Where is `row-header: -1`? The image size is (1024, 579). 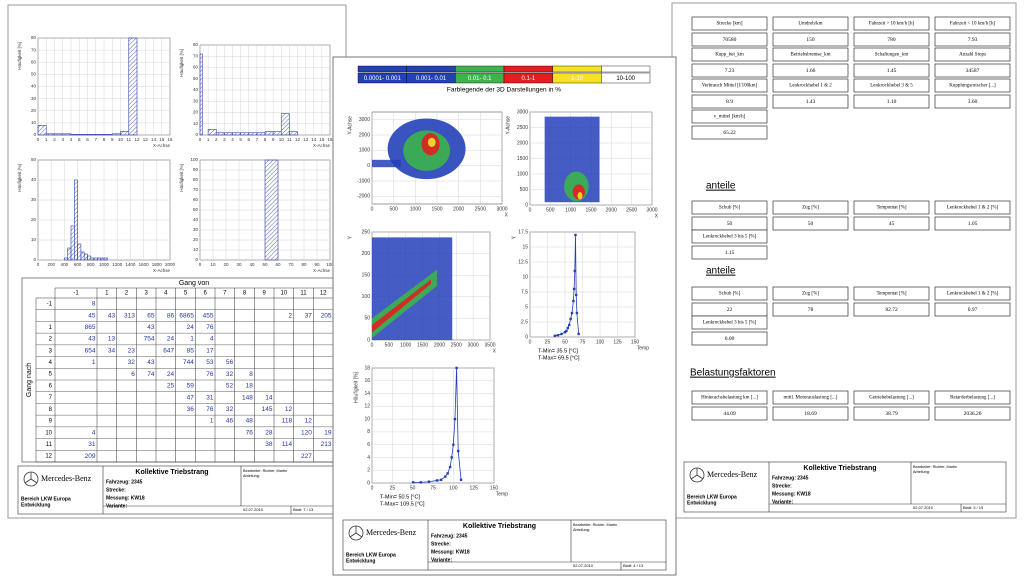 row-header: -1 is located at coordinates (50, 304).